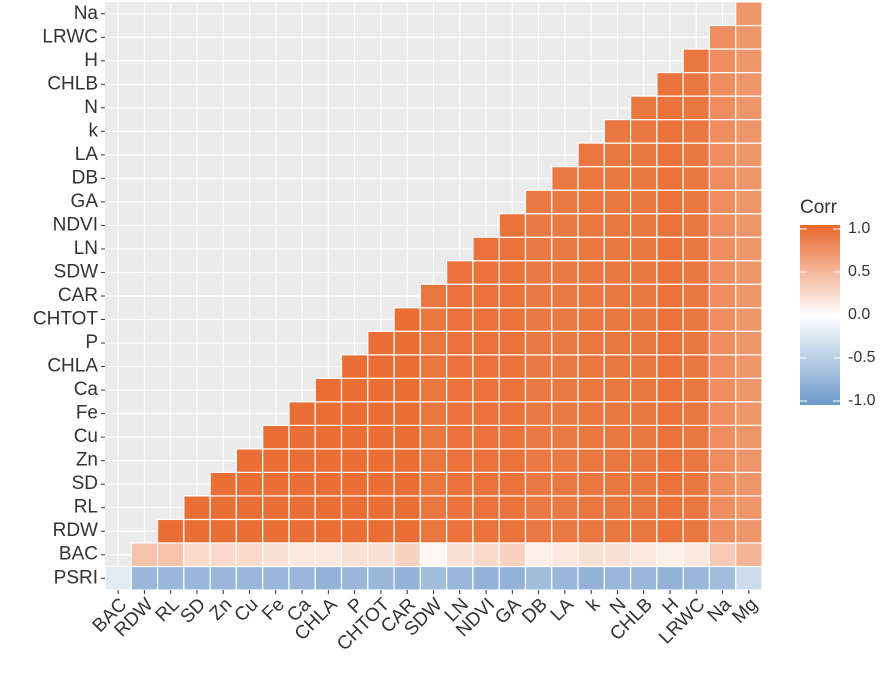  Describe the element at coordinates (862, 400) in the screenshot. I see `colorbar-tick-label: -1.0` at that location.